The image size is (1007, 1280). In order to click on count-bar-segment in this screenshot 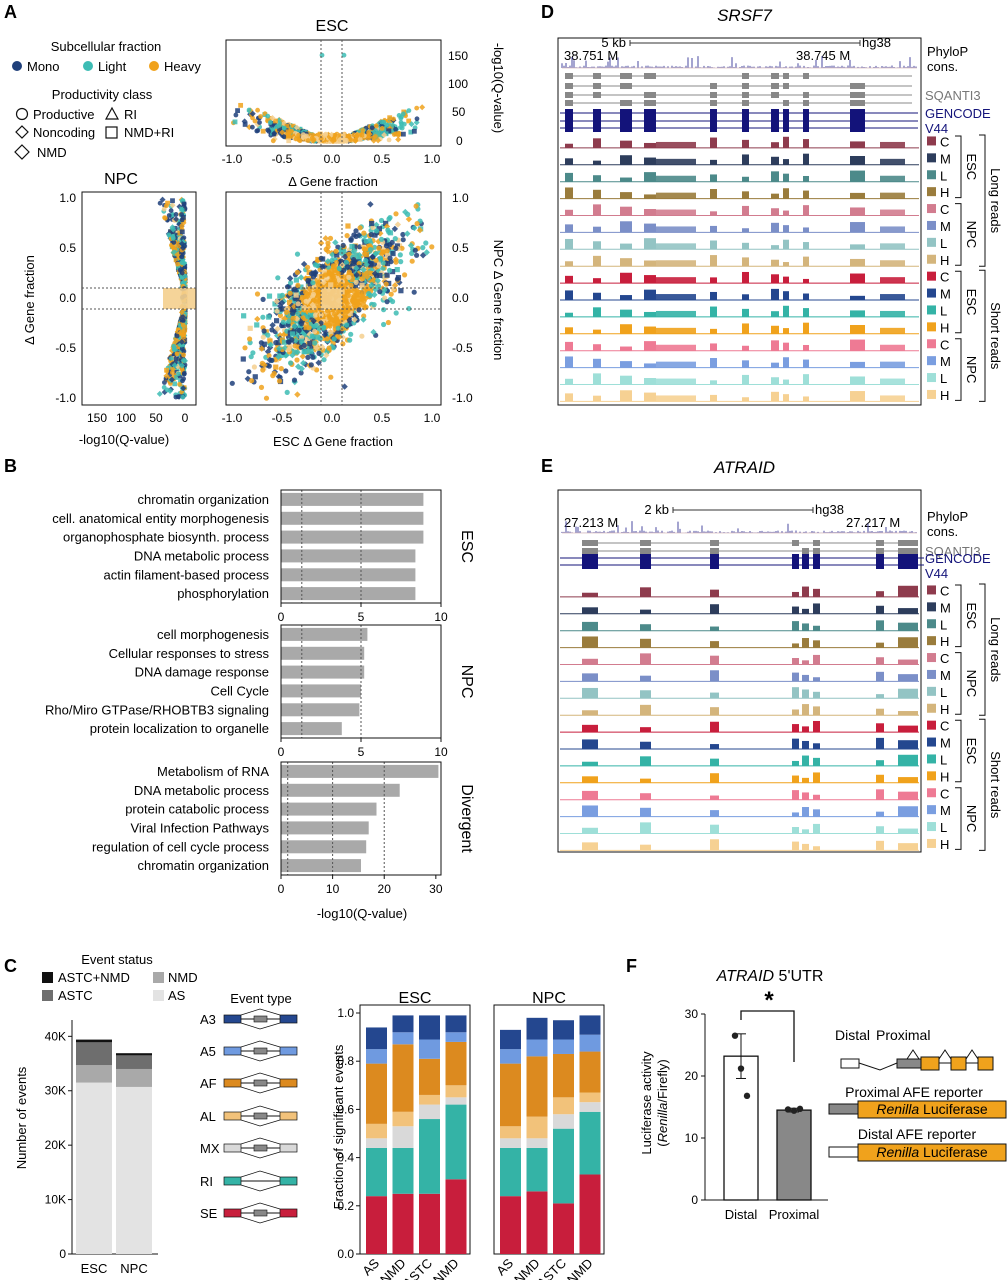, I will do `click(94, 1054)`.